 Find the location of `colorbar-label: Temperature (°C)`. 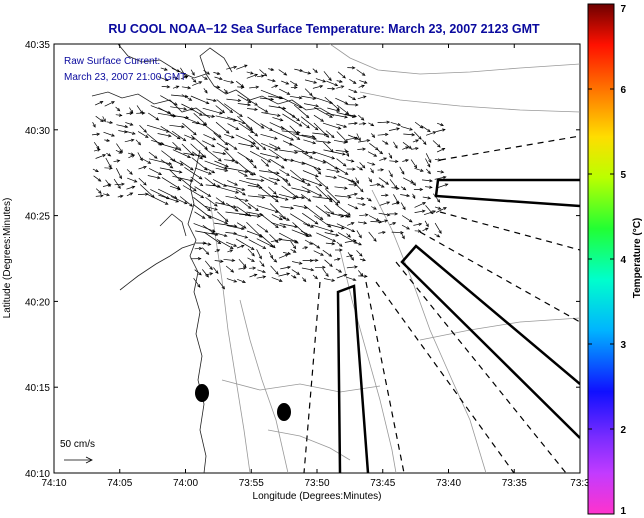

colorbar-label: Temperature (°C) is located at coordinates (637, 258).